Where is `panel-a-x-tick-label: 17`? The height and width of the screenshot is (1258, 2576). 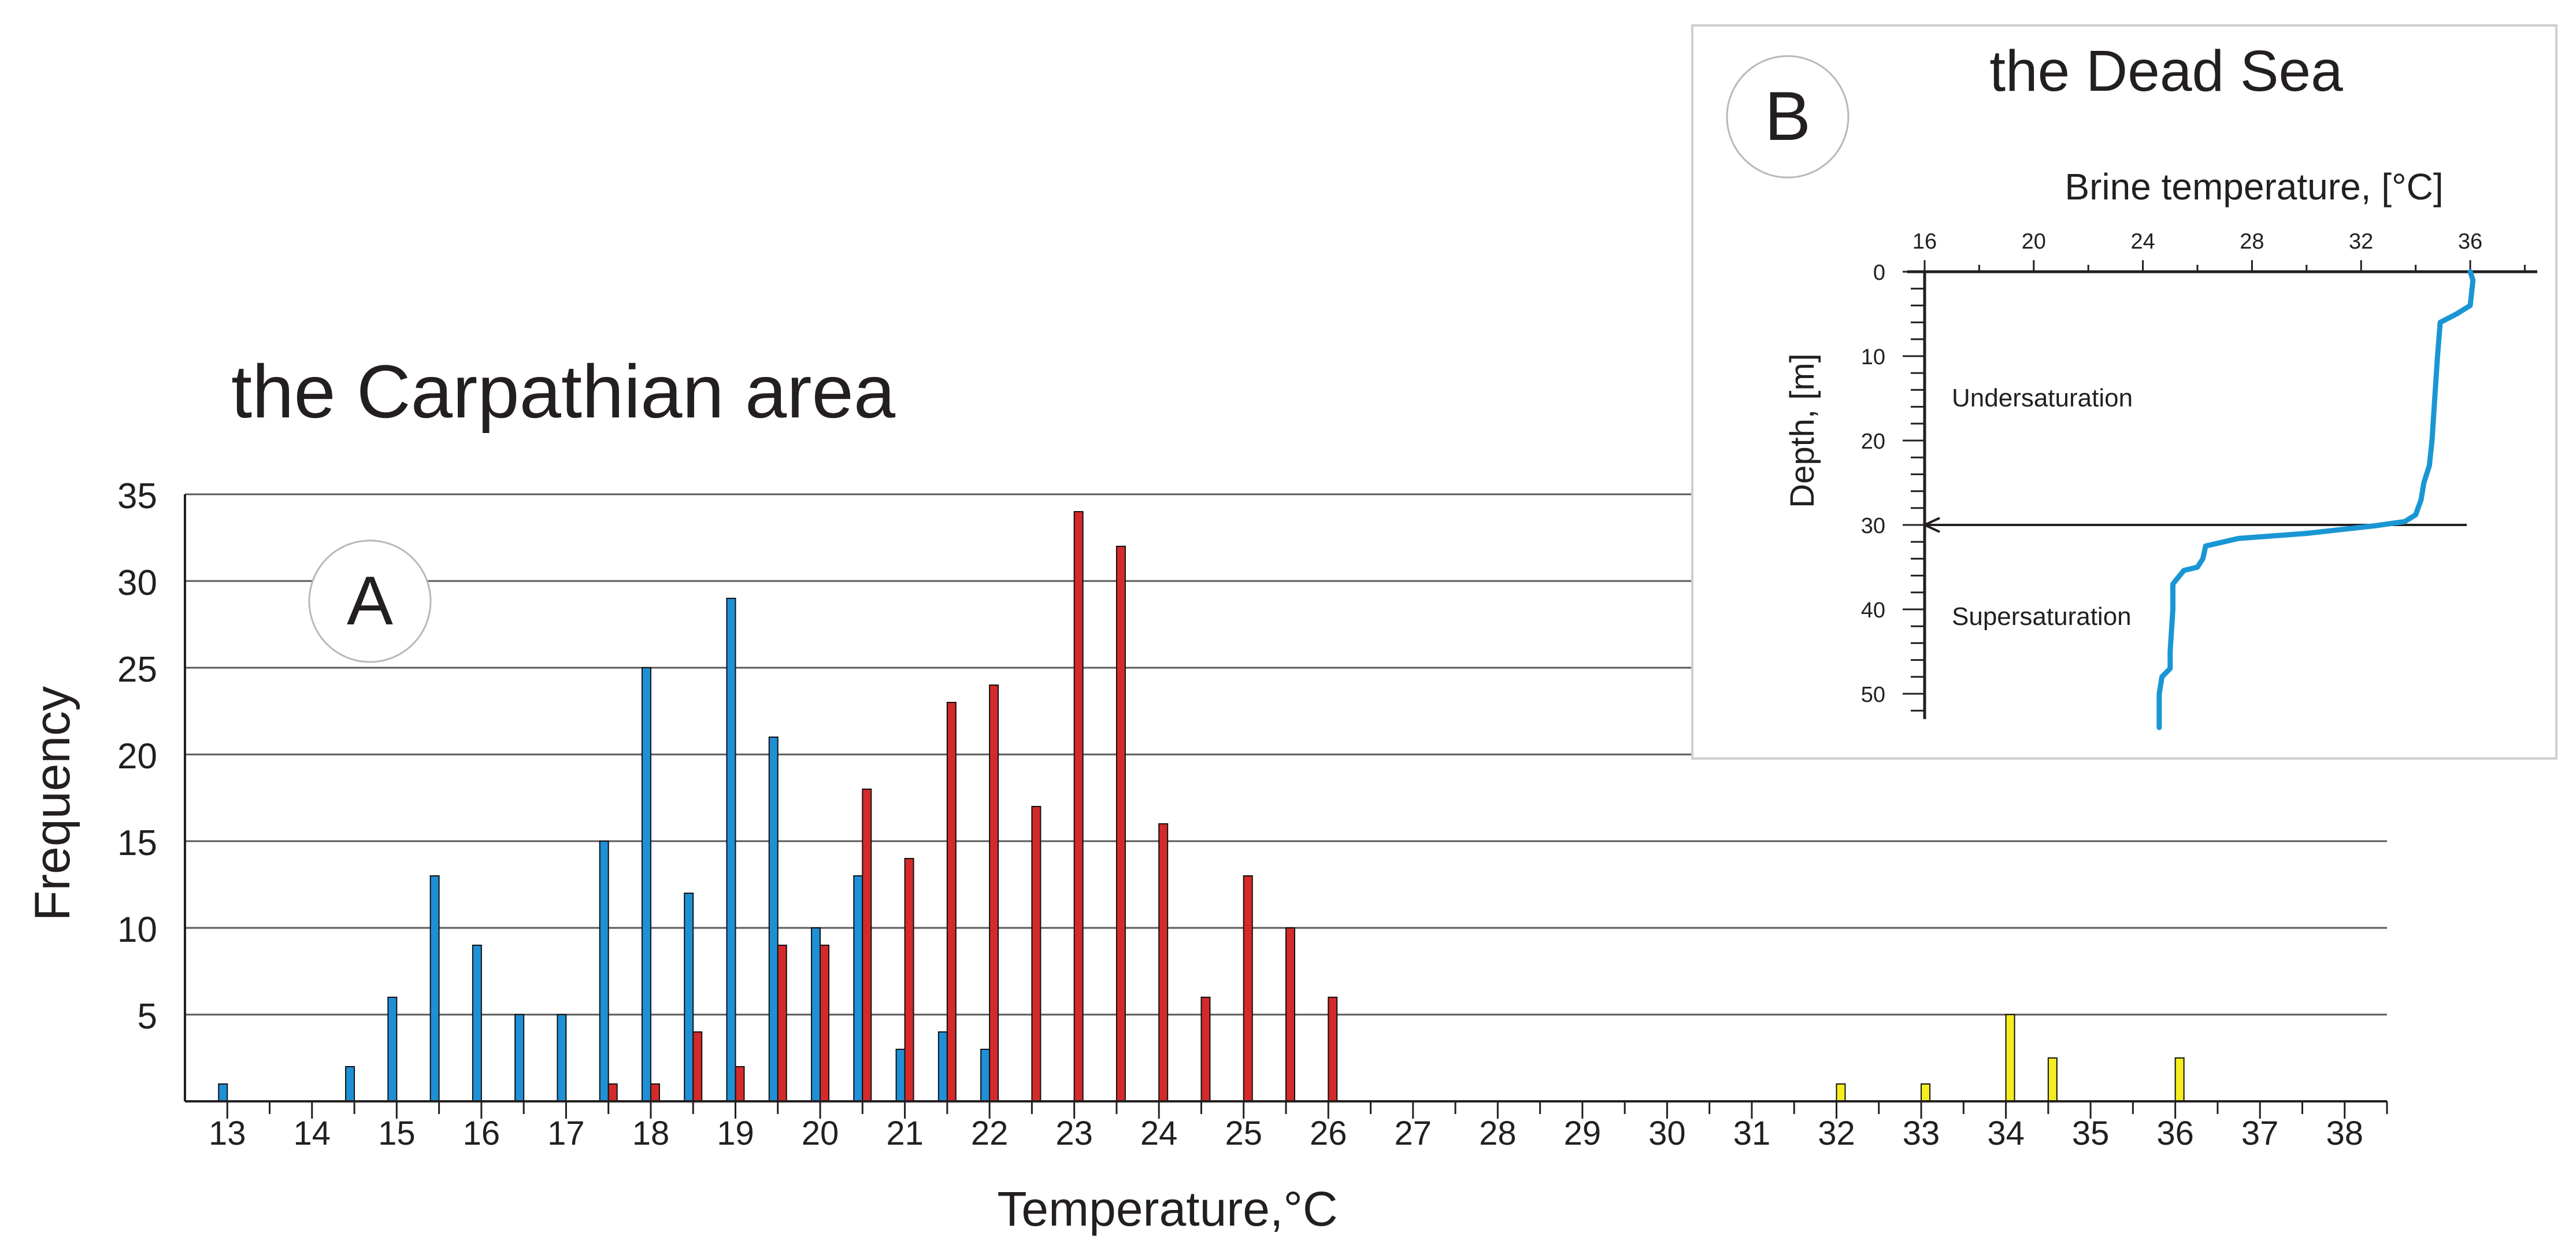 panel-a-x-tick-label: 17 is located at coordinates (566, 1133).